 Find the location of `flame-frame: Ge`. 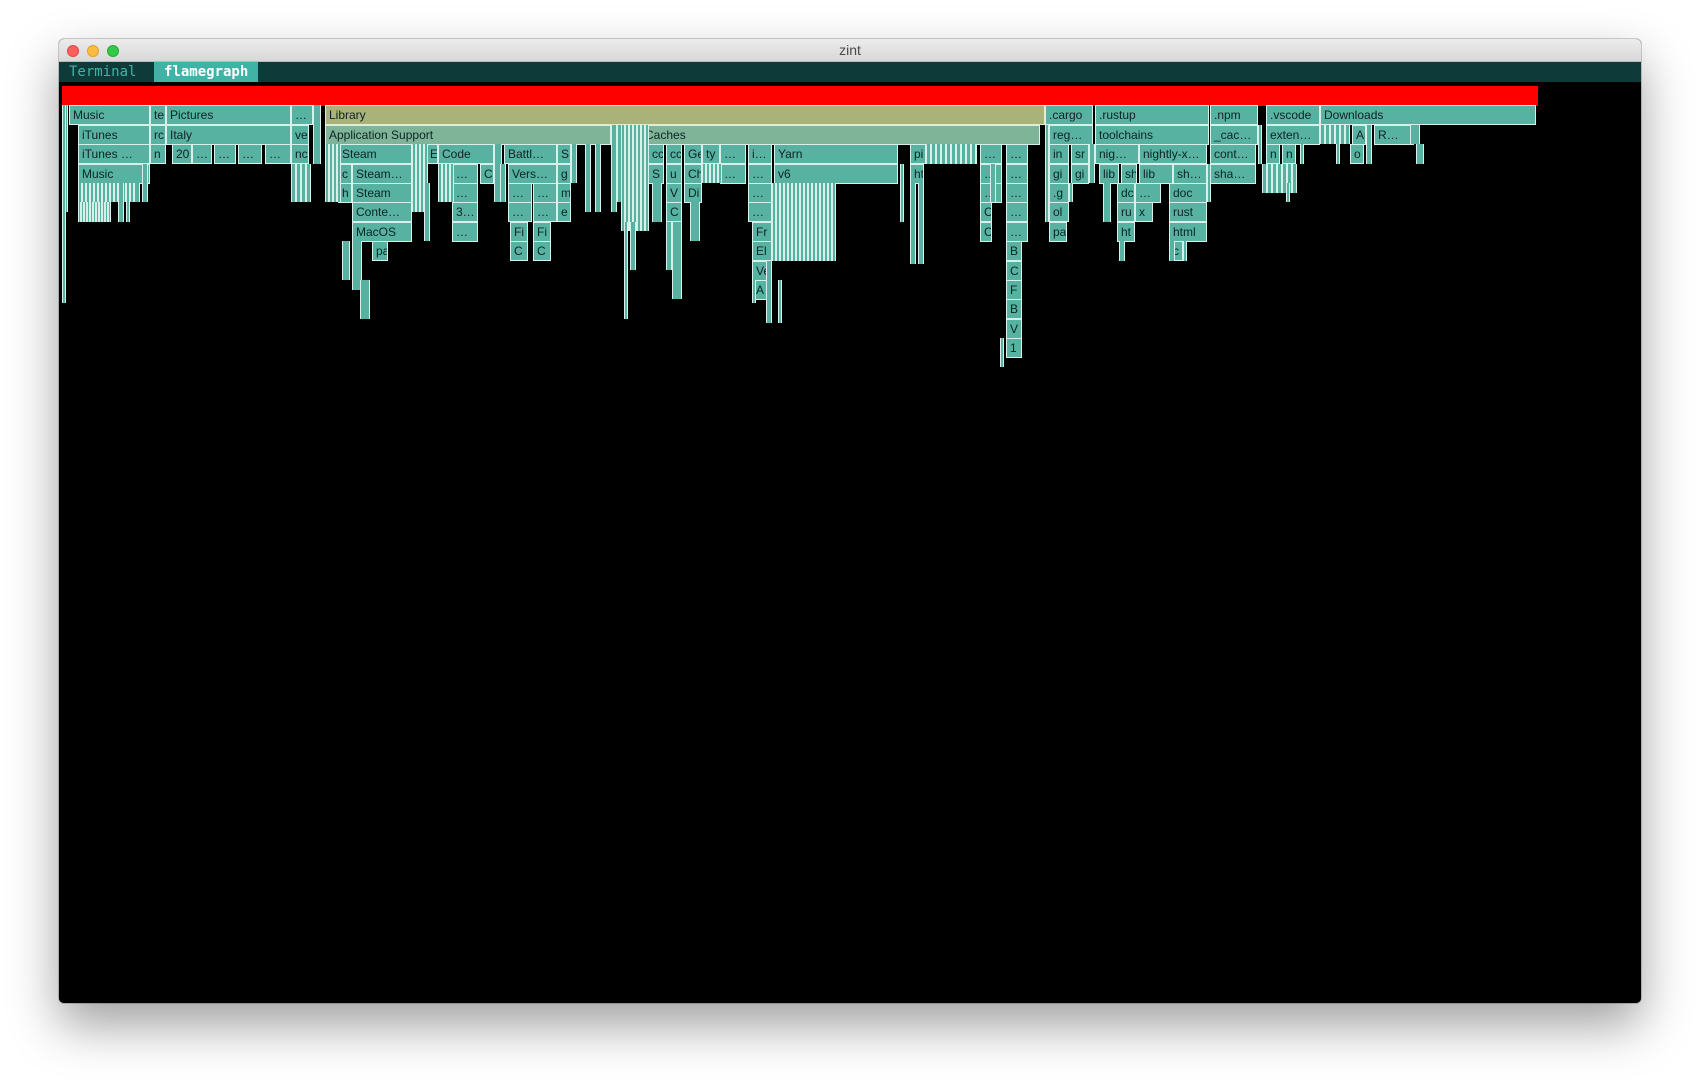

flame-frame: Ge is located at coordinates (693, 154).